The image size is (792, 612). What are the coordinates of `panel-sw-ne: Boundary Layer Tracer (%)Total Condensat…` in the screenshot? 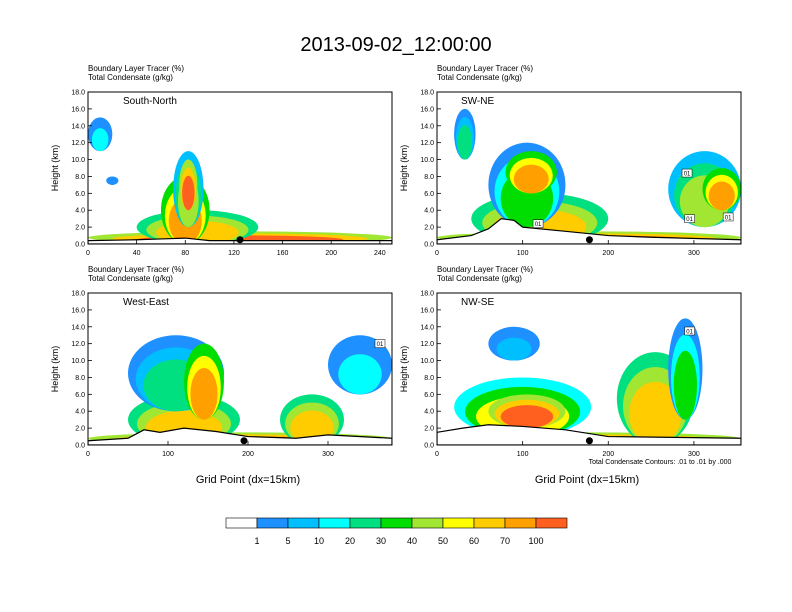 It's located at (570, 160).